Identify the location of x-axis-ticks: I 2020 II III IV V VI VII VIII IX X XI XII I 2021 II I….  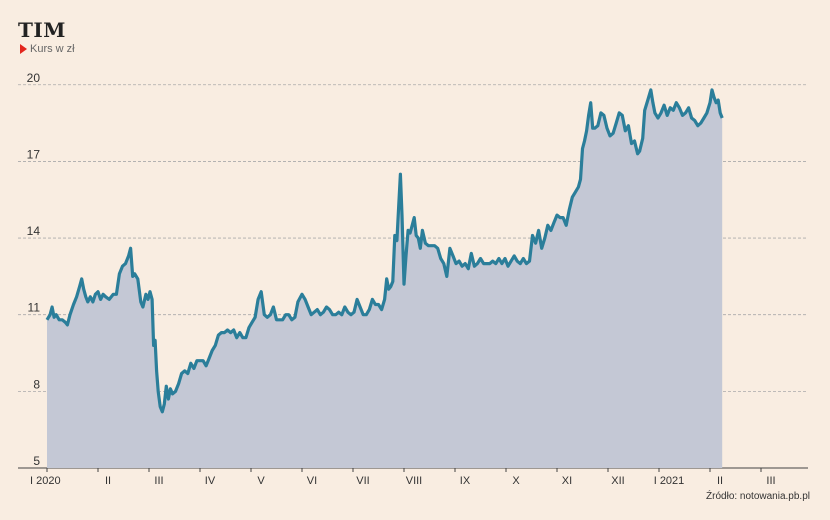
(403, 477).